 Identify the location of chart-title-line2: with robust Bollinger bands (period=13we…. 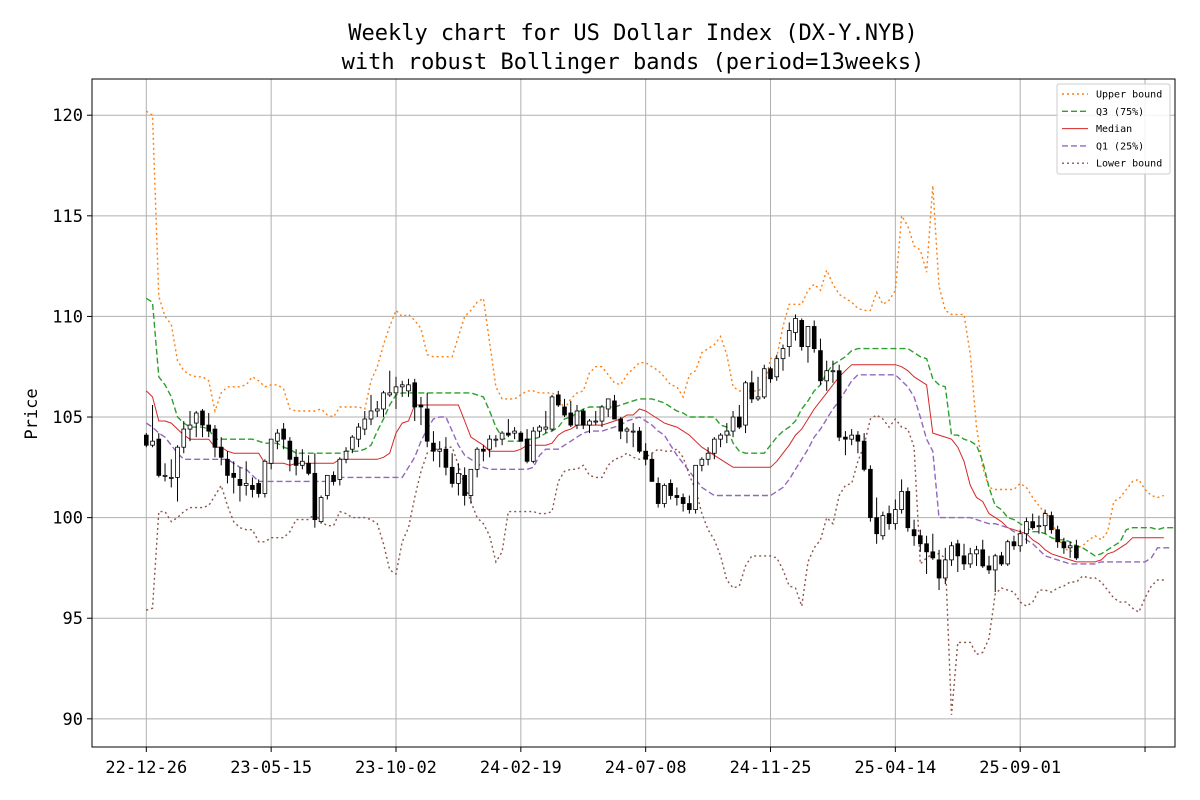
(633, 62).